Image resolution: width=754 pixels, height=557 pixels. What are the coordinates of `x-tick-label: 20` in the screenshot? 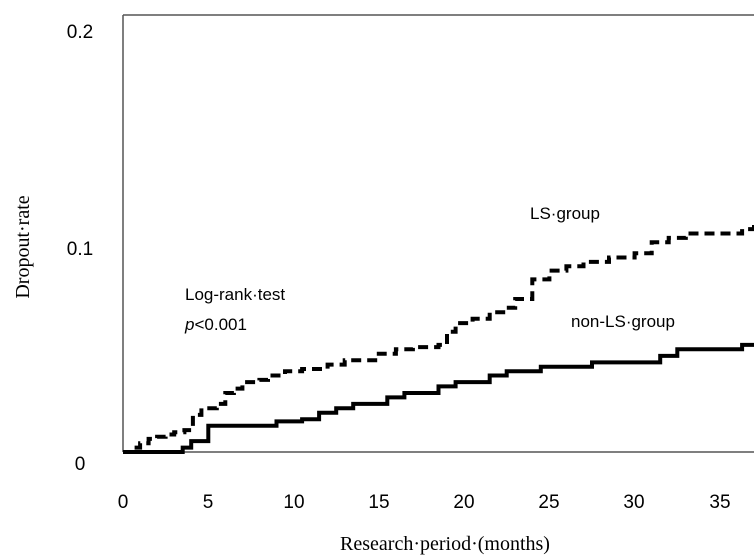 It's located at (463, 502).